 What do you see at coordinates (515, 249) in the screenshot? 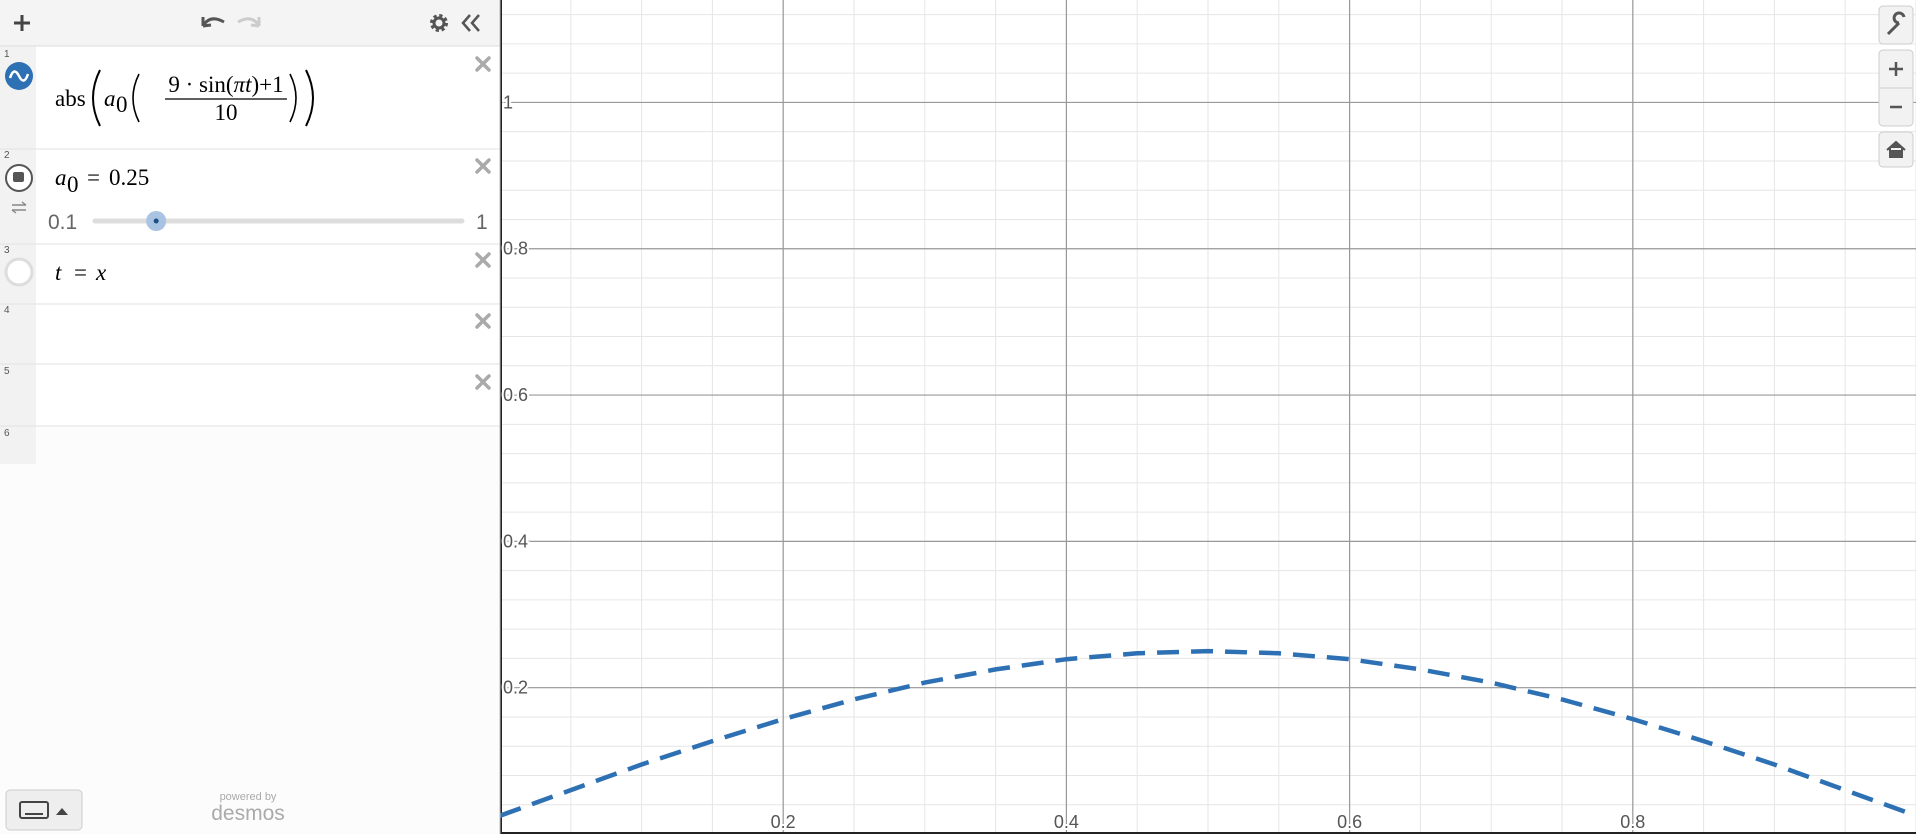
I see `y-tick-label: 0.8` at bounding box center [515, 249].